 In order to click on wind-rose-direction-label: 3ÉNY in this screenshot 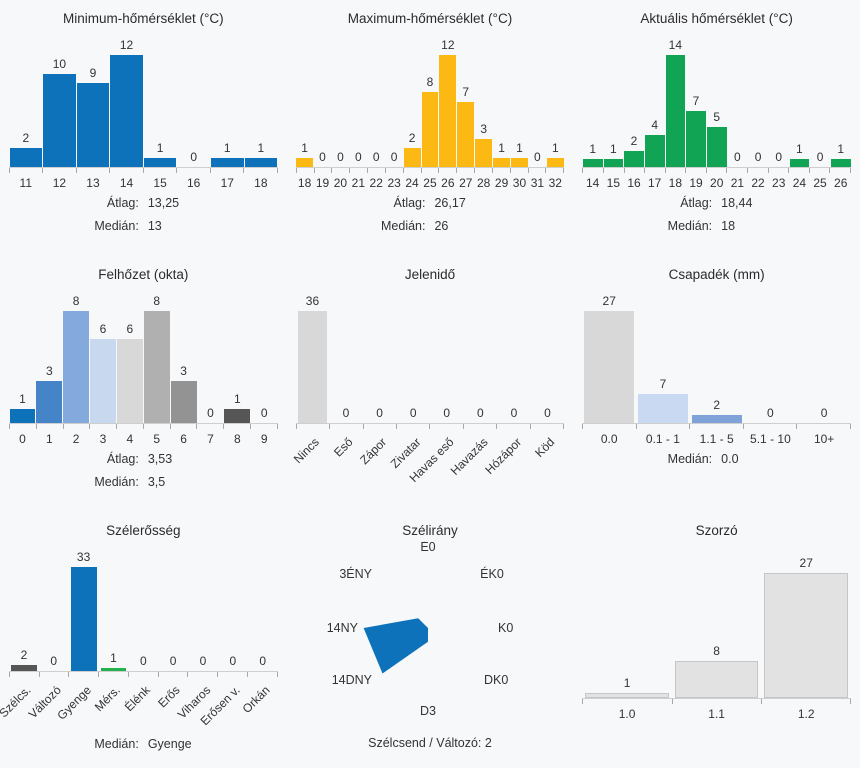, I will do `click(355, 573)`.